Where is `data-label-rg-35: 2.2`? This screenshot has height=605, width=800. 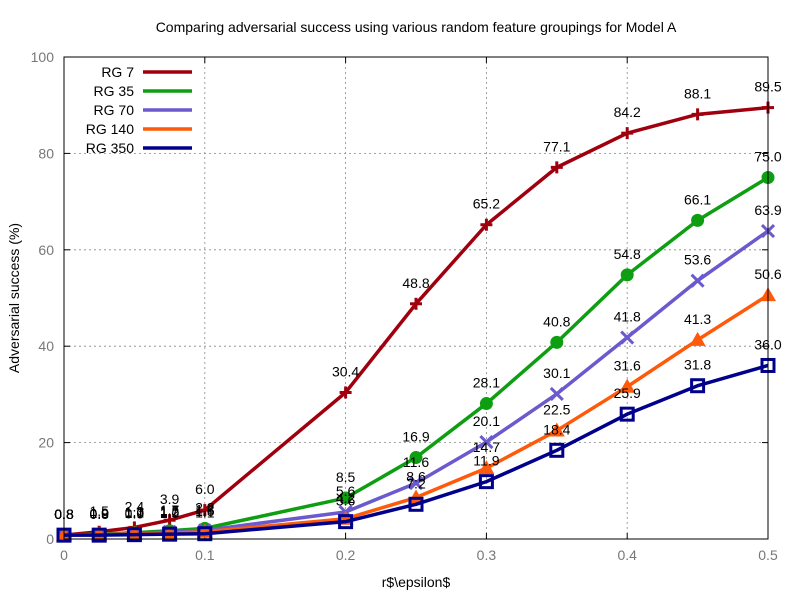
data-label-rg-35: 2.2 is located at coordinates (205, 507).